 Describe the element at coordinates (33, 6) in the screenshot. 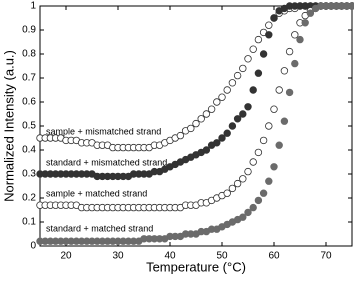

I see `y-tick-label: 1` at that location.